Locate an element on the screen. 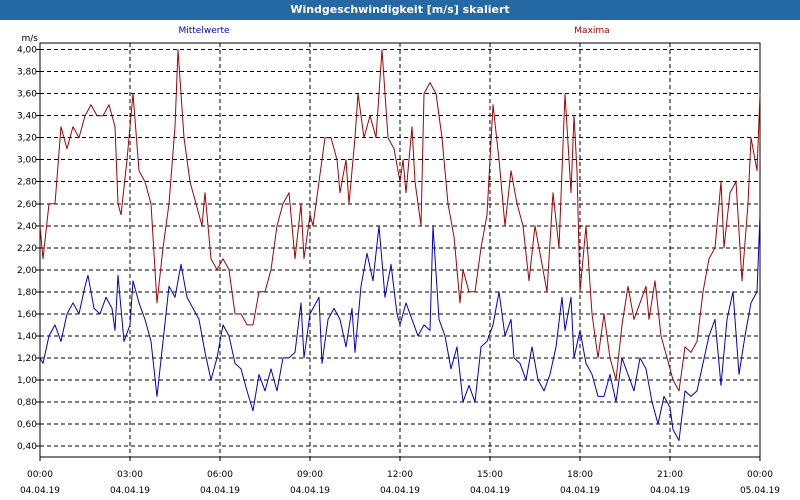 Image resolution: width=800 pixels, height=500 pixels. legend-label-maxima: Maxima is located at coordinates (591, 31).